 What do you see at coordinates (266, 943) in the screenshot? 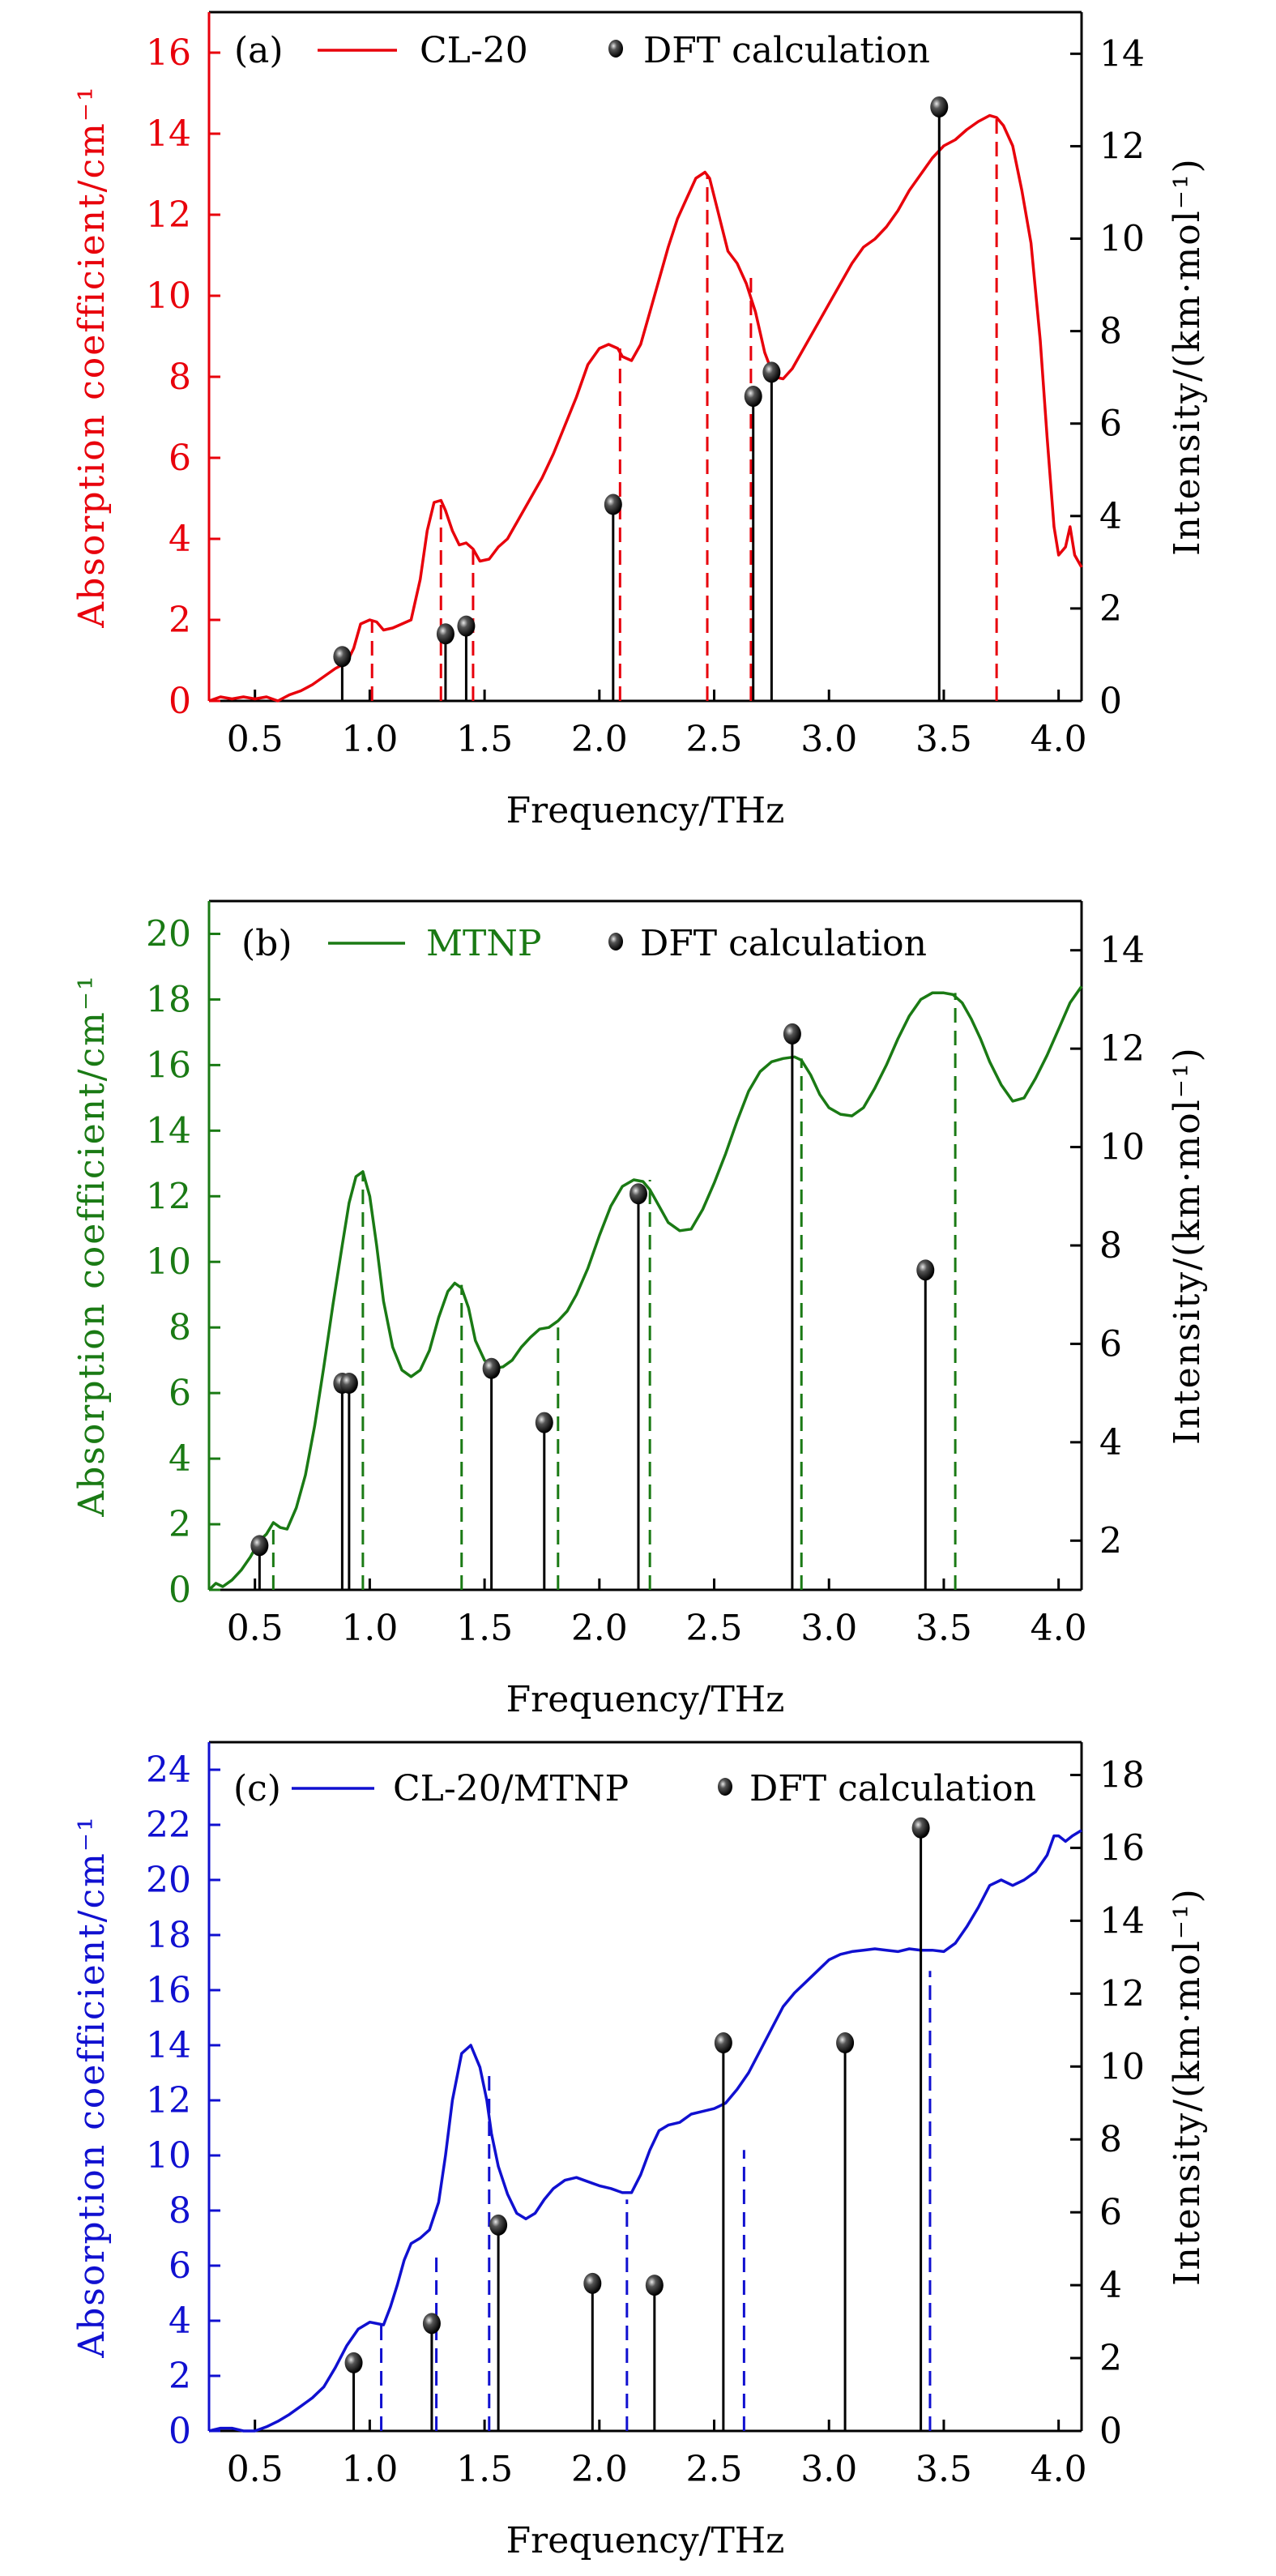
I see `panel-label: (b)` at bounding box center [266, 943].